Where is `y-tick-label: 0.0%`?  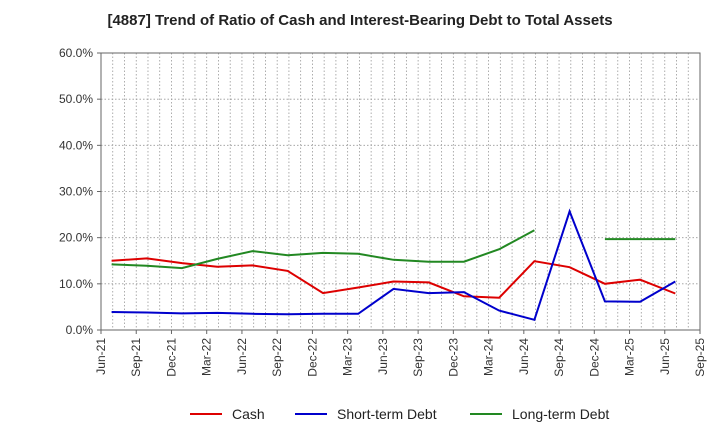 y-tick-label: 0.0% is located at coordinates (80, 330).